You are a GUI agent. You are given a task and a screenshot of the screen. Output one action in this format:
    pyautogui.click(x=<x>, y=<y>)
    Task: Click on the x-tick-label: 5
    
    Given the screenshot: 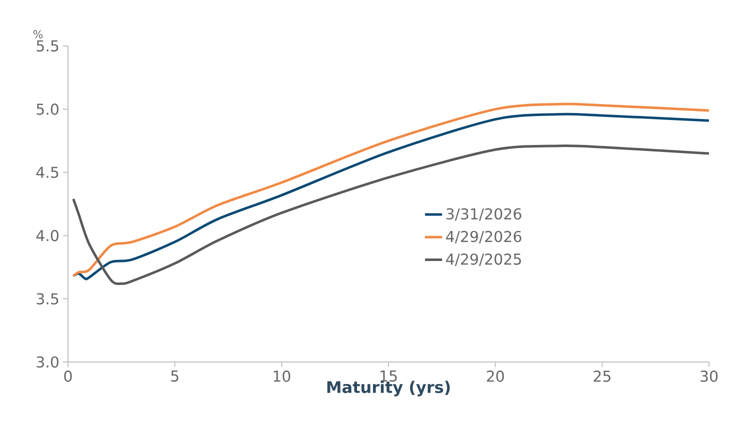 What is the action you would take?
    pyautogui.click(x=174, y=376)
    